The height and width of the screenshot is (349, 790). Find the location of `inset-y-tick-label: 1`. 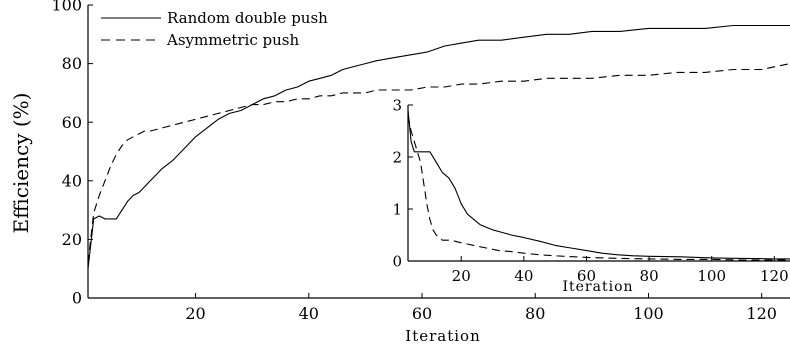

inset-y-tick-label: 1 is located at coordinates (397, 209).